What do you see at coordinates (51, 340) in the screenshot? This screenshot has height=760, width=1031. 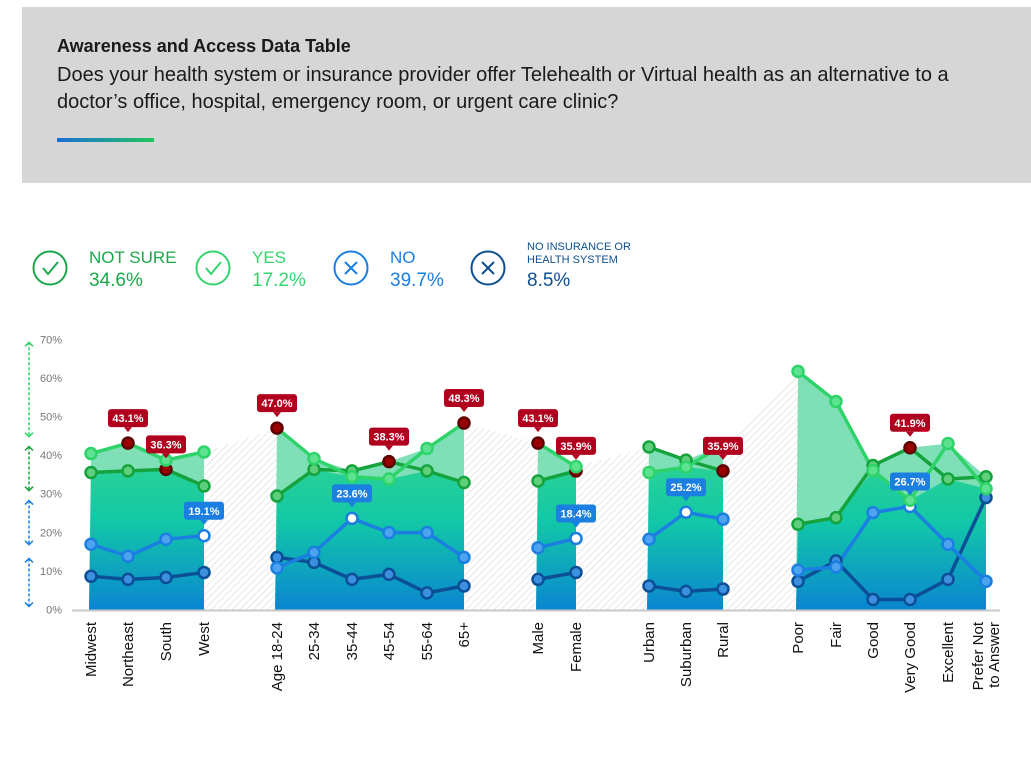 I see `y-tick-label: 70%` at bounding box center [51, 340].